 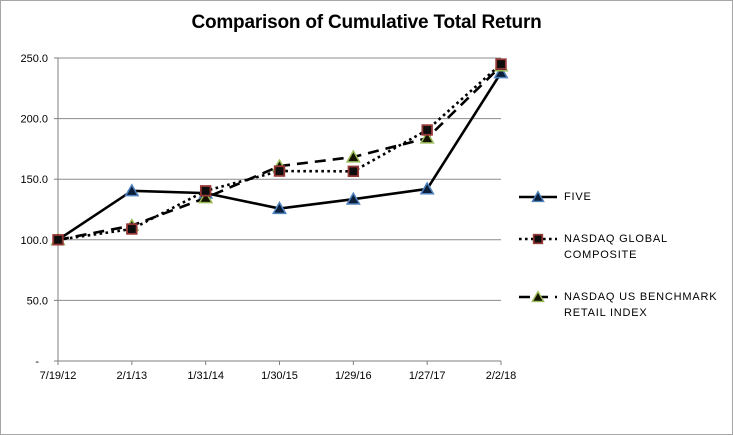 What do you see at coordinates (538, 196) in the screenshot?
I see `legend-marker-solid-icon` at bounding box center [538, 196].